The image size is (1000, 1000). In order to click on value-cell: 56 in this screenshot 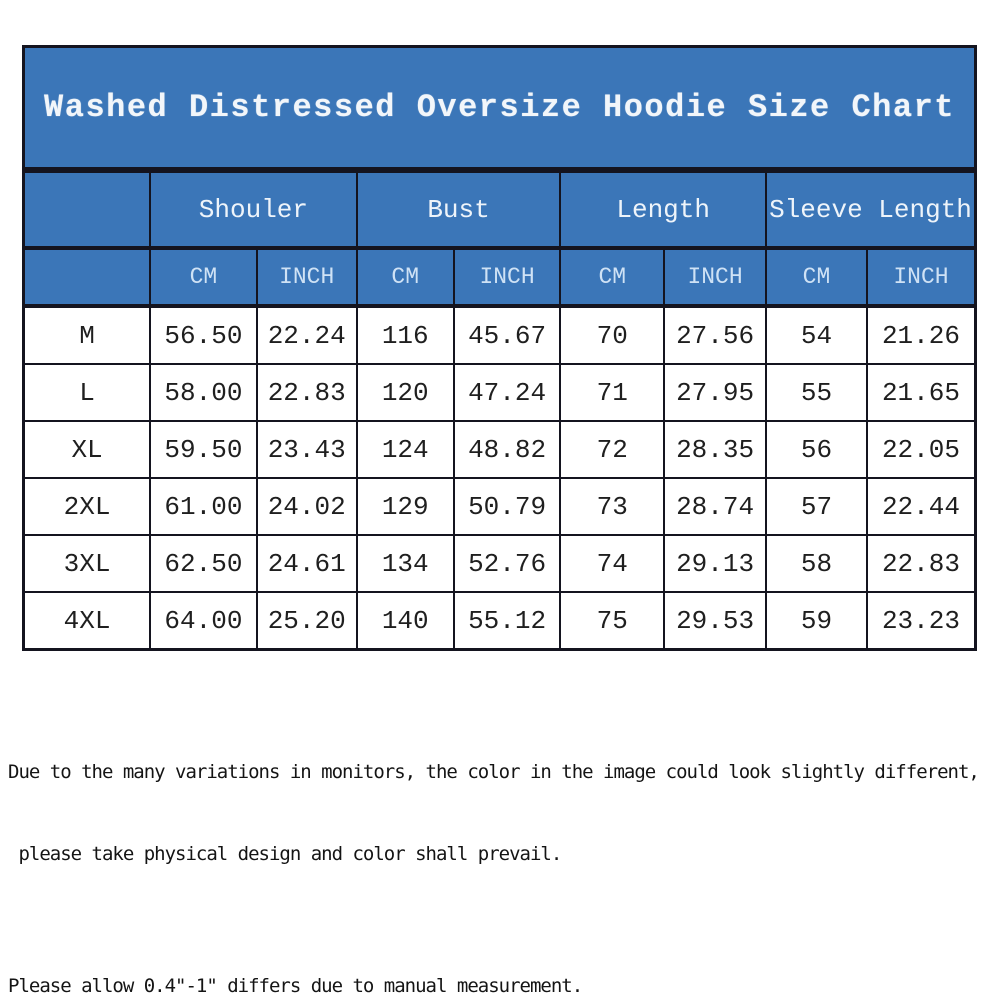, I will do `click(816, 449)`.